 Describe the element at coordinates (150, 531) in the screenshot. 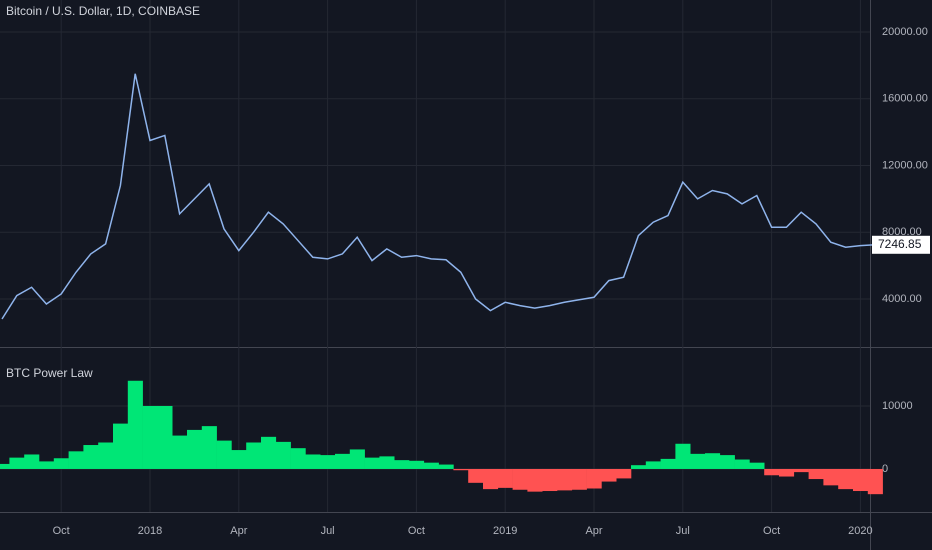

I see `x-tick-label: 2018` at that location.